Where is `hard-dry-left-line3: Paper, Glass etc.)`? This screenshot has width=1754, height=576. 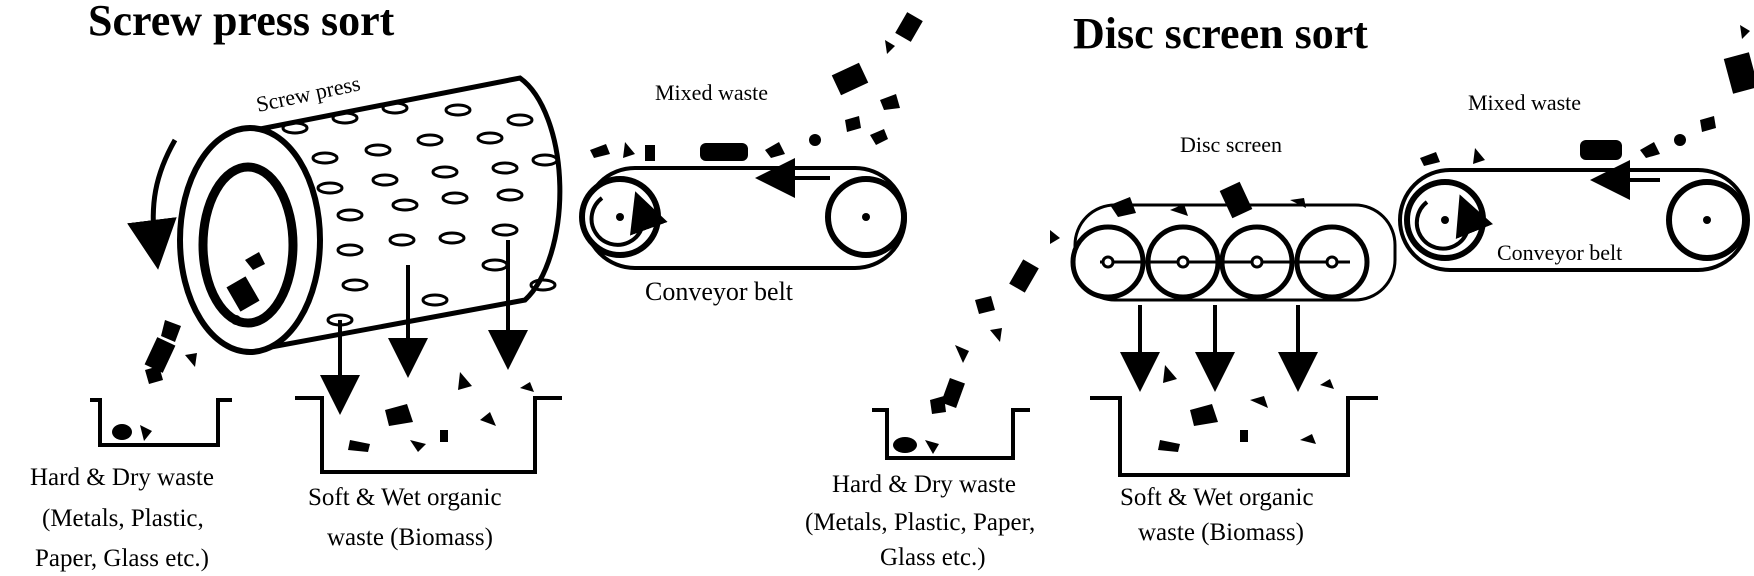
hard-dry-left-line3: Paper, Glass etc.) is located at coordinates (122, 558).